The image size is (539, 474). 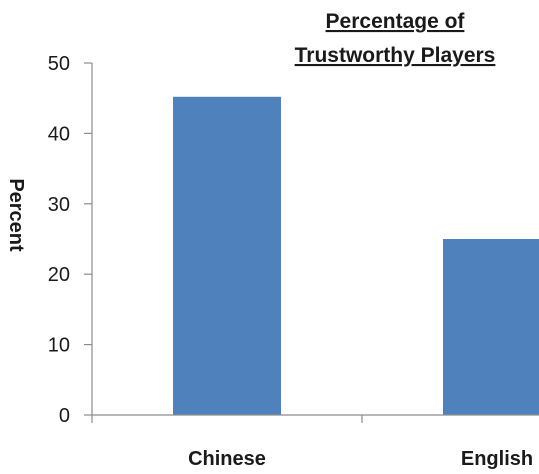 I want to click on bar-english, so click(x=491, y=327).